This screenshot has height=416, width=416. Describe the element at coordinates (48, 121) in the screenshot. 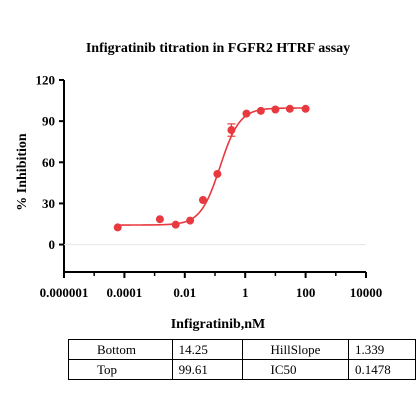

I see `y-tick-label: 90` at that location.